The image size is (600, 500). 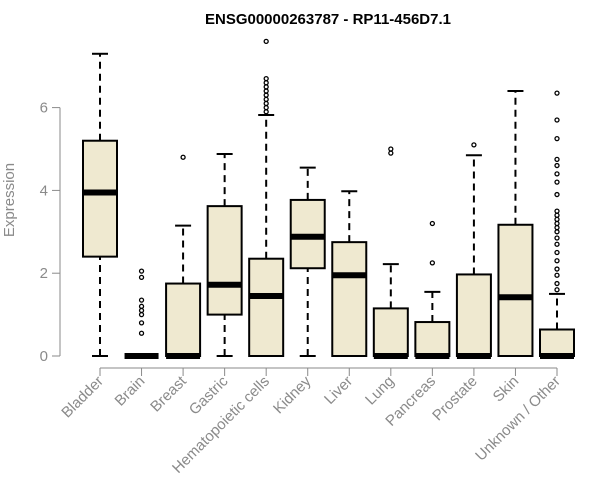 I want to click on y-tick-label: 4, so click(x=44, y=190).